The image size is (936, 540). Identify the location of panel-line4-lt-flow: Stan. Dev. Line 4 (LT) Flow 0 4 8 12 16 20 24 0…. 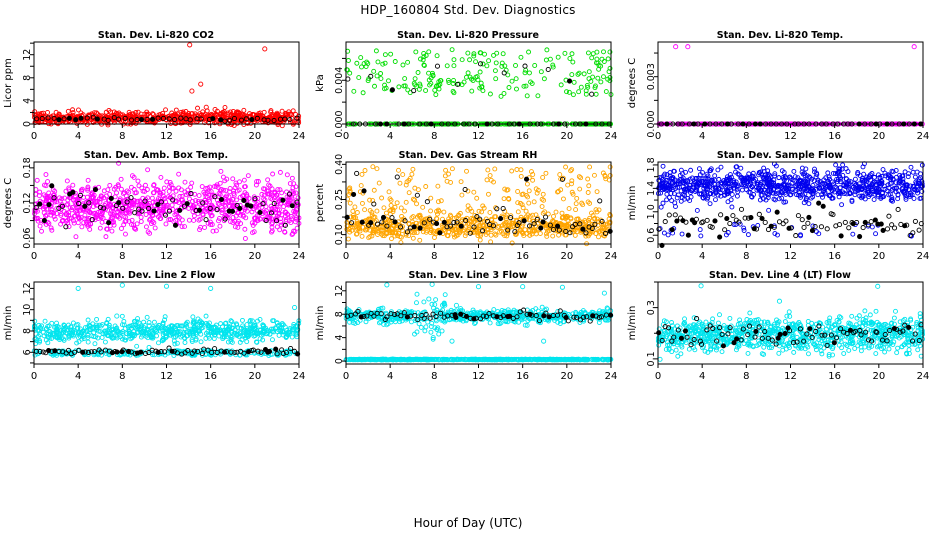
(780, 330).